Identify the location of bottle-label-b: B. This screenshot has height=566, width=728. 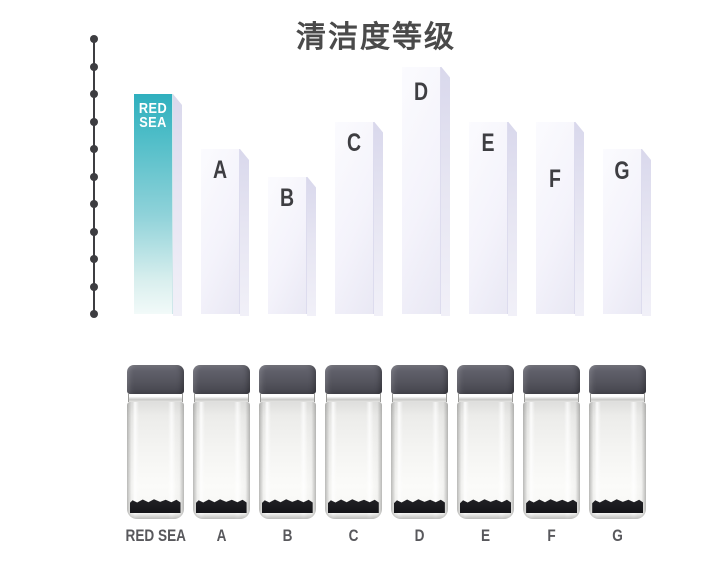
(287, 535).